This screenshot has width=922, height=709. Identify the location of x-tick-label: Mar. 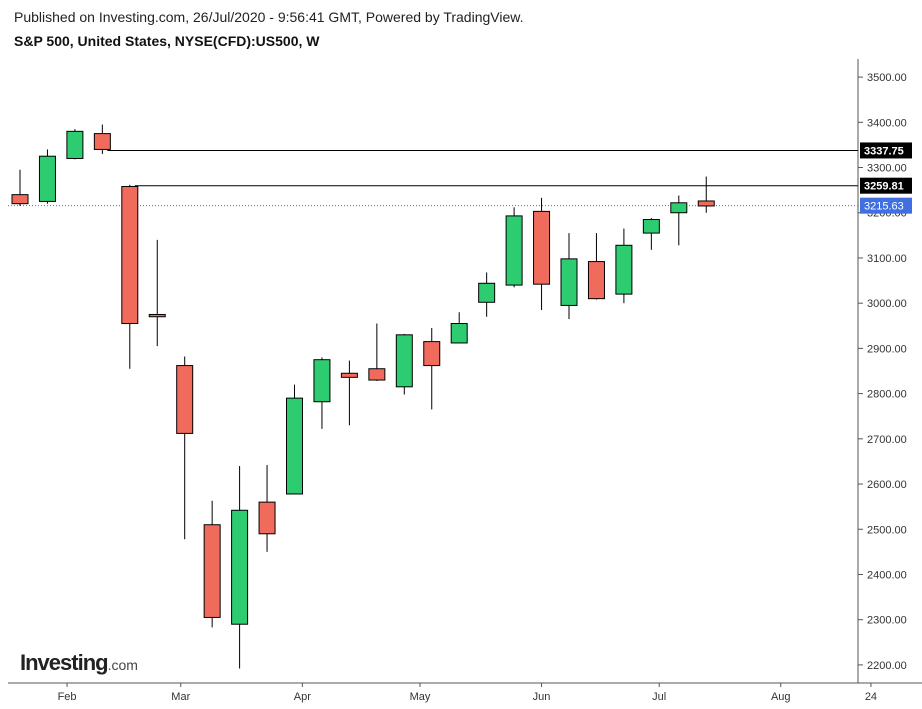
(180, 697).